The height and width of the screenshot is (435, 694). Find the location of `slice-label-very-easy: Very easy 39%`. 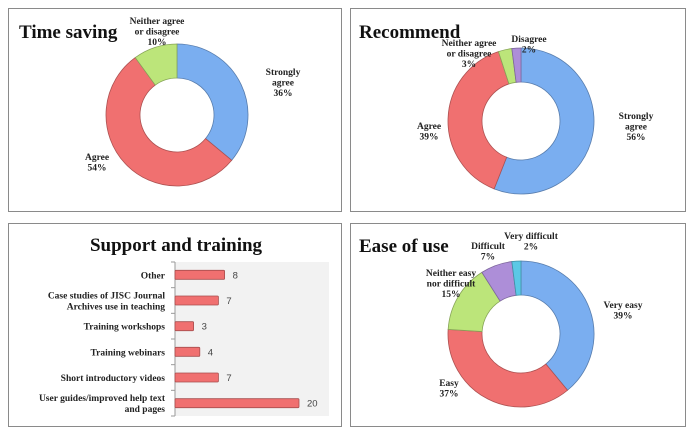

slice-label-very-easy: Very easy 39% is located at coordinates (623, 311).